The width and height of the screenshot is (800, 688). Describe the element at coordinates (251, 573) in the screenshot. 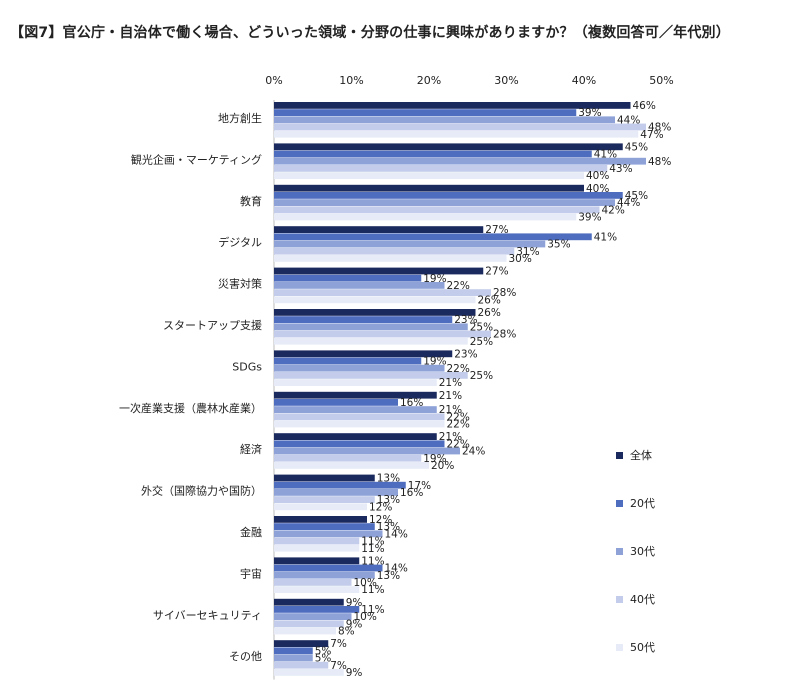

I see `category-label: 宇宙` at that location.